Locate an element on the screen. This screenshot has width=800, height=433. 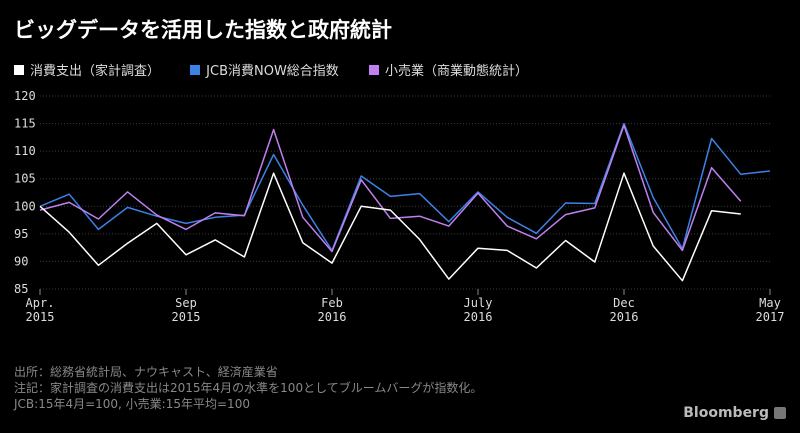
legend-label-retail: 小売業（商業動態統計） is located at coordinates (456, 71).